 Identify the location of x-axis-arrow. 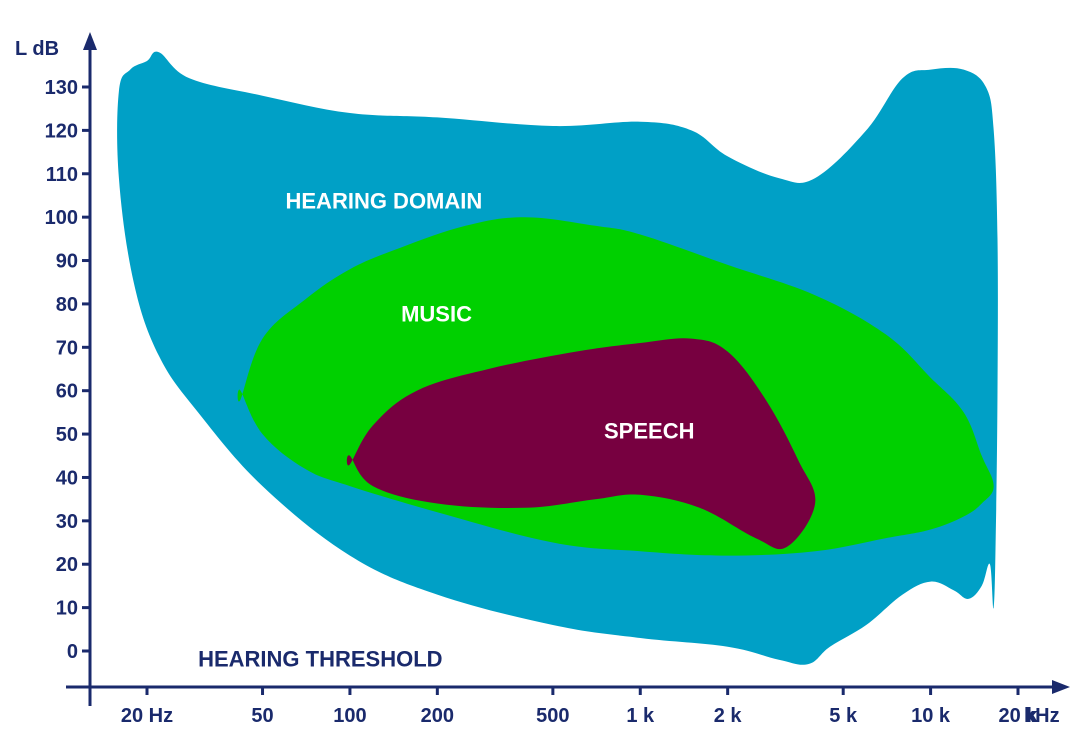
(1061, 687).